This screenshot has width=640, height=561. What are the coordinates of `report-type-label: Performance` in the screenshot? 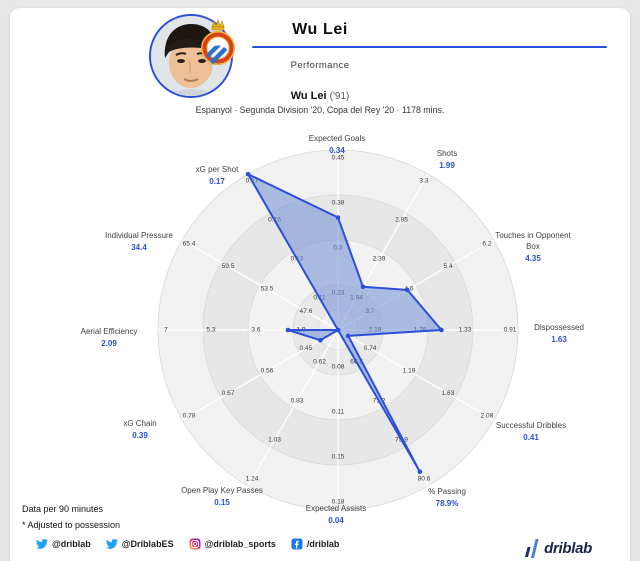 It's located at (320, 65).